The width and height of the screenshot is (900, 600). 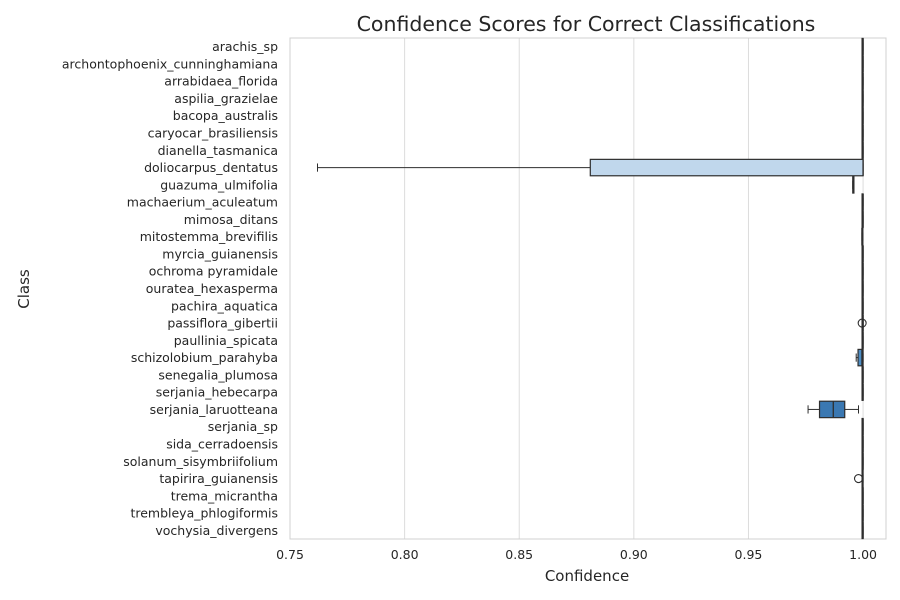 What do you see at coordinates (226, 98) in the screenshot?
I see `y-tick-label: aspilia_grazielae` at bounding box center [226, 98].